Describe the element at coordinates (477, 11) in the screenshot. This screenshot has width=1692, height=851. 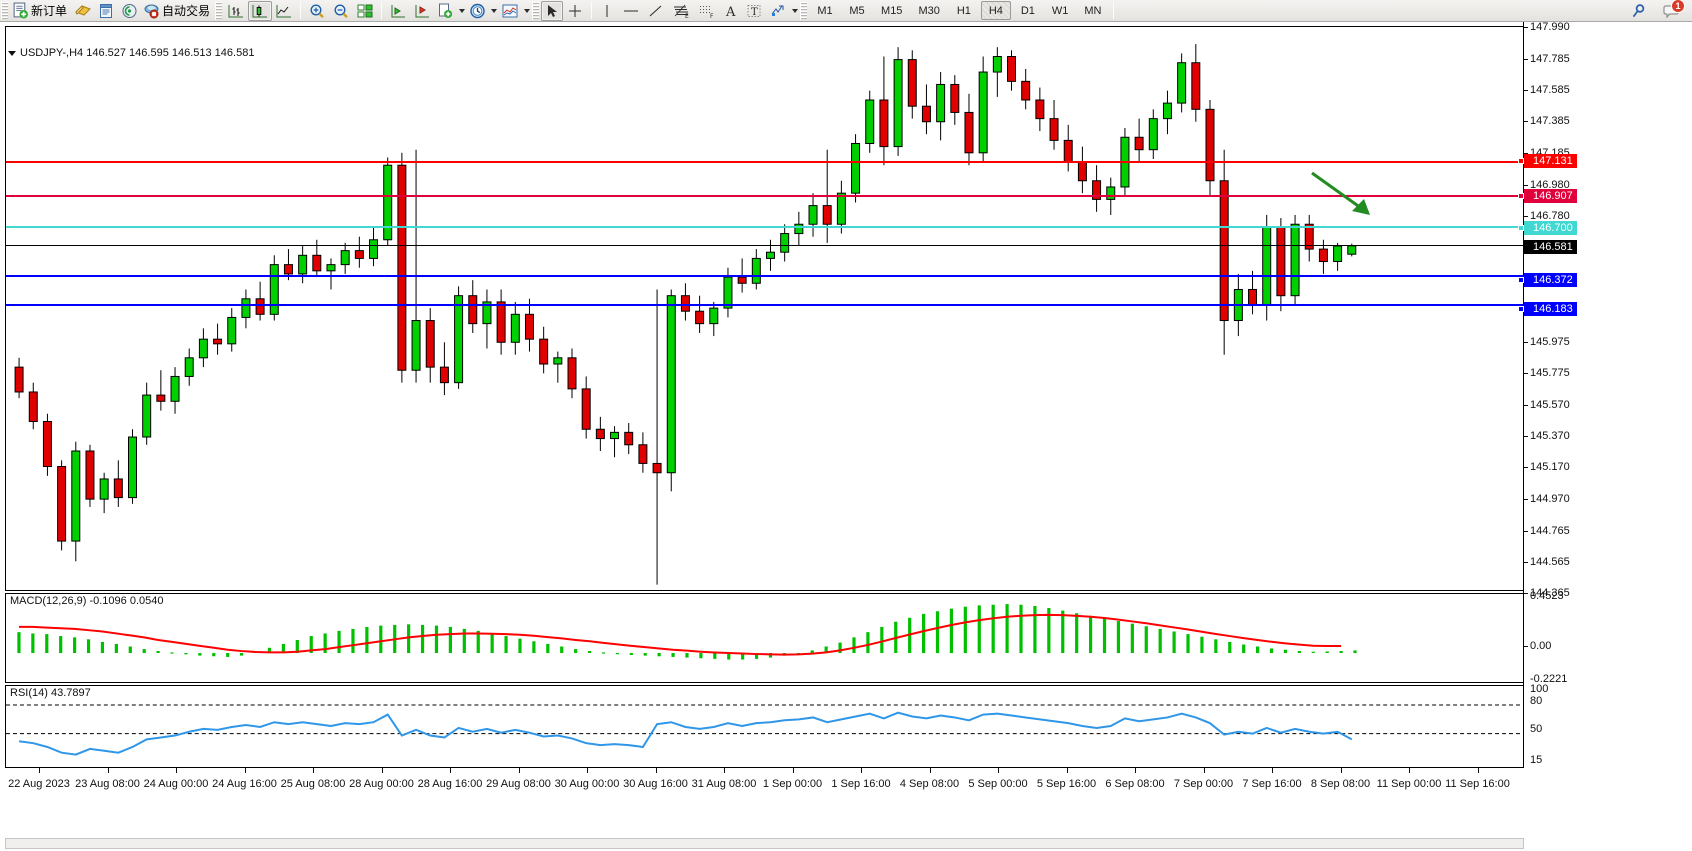
I see `period-button` at that location.